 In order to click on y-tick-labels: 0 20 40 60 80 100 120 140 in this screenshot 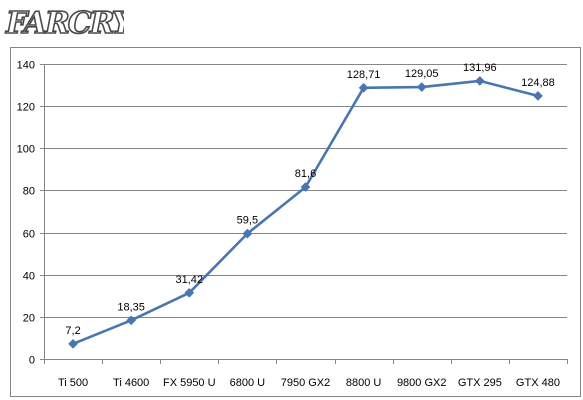, I will do `click(26, 213)`.